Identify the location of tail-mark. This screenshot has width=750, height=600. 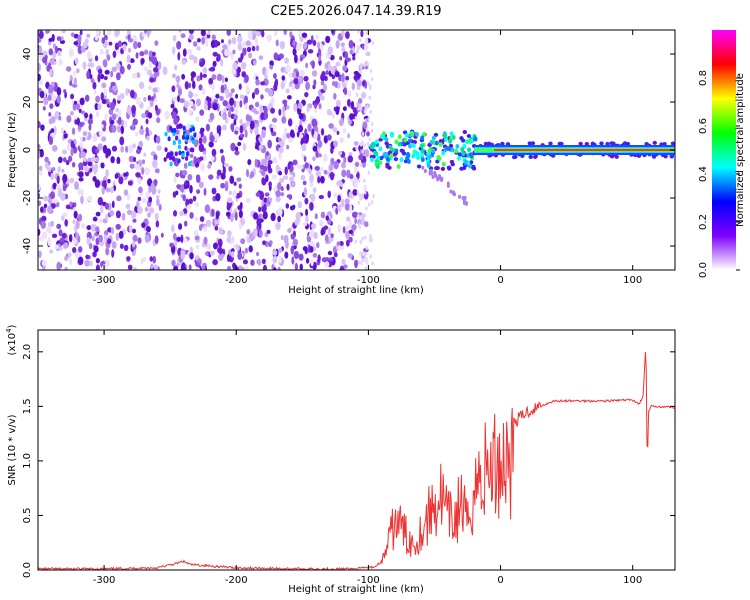
(453, 192).